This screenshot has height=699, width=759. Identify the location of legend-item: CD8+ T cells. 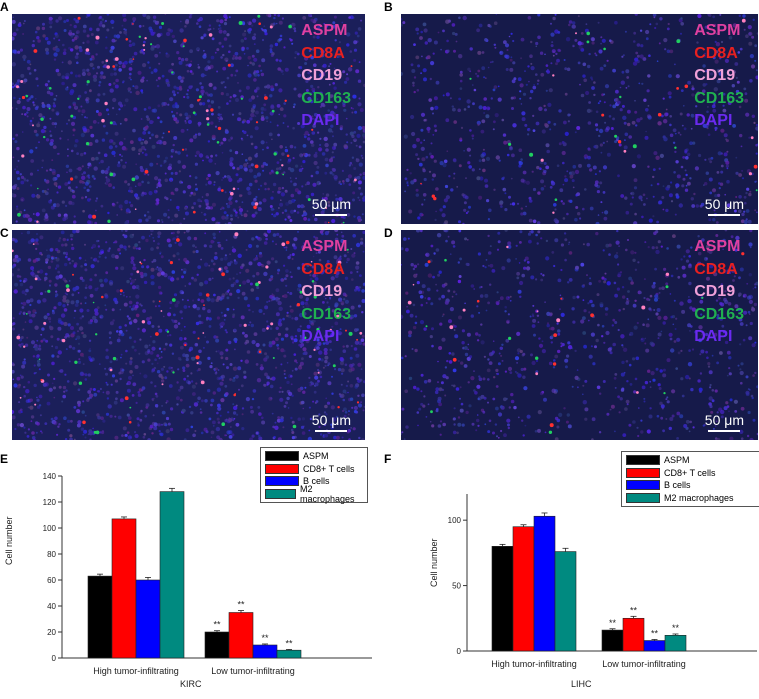
(314, 469).